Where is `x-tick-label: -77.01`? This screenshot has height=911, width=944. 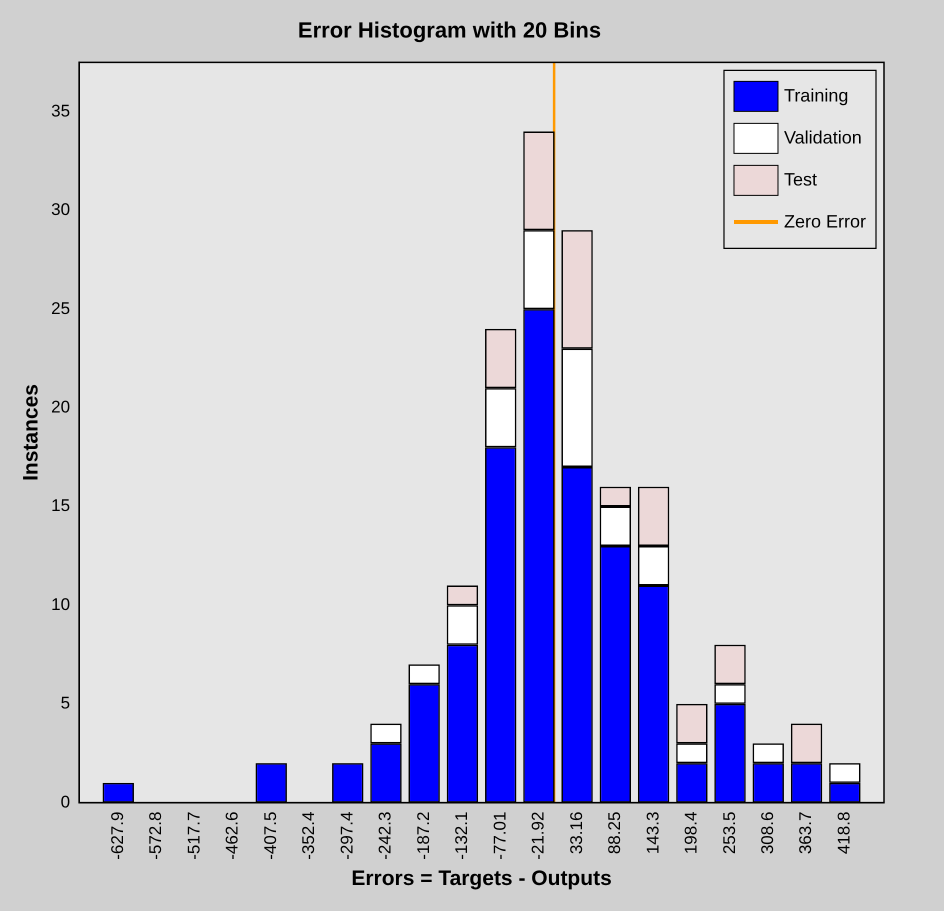
x-tick-label: -77.01 is located at coordinates (500, 836).